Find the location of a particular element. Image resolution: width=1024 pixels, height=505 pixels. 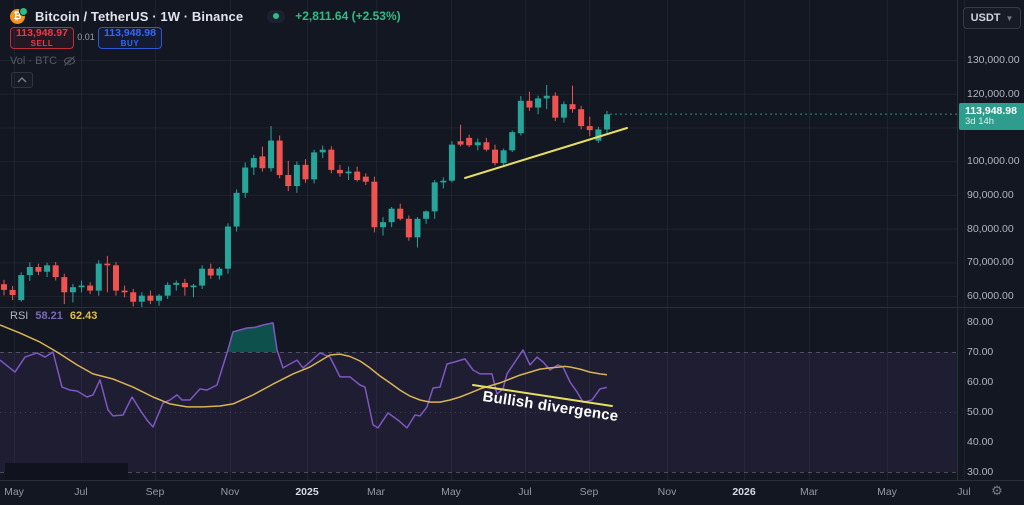

time-axis-label: 2025 is located at coordinates (307, 492).